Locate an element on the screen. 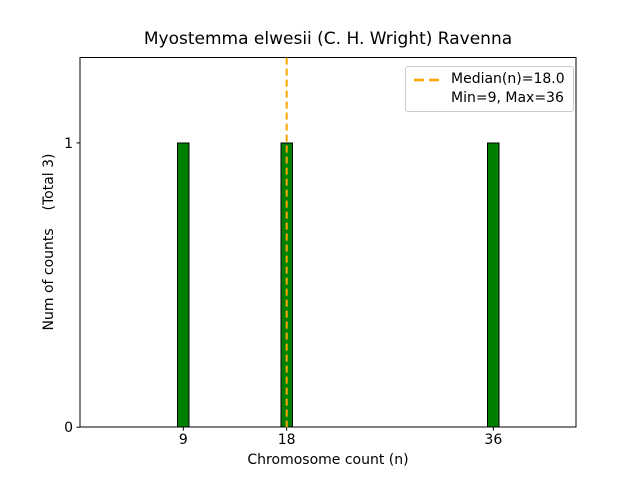 Image resolution: width=640 pixels, height=480 pixels. legend-label-median: Median(n)=18.0 is located at coordinates (508, 79).